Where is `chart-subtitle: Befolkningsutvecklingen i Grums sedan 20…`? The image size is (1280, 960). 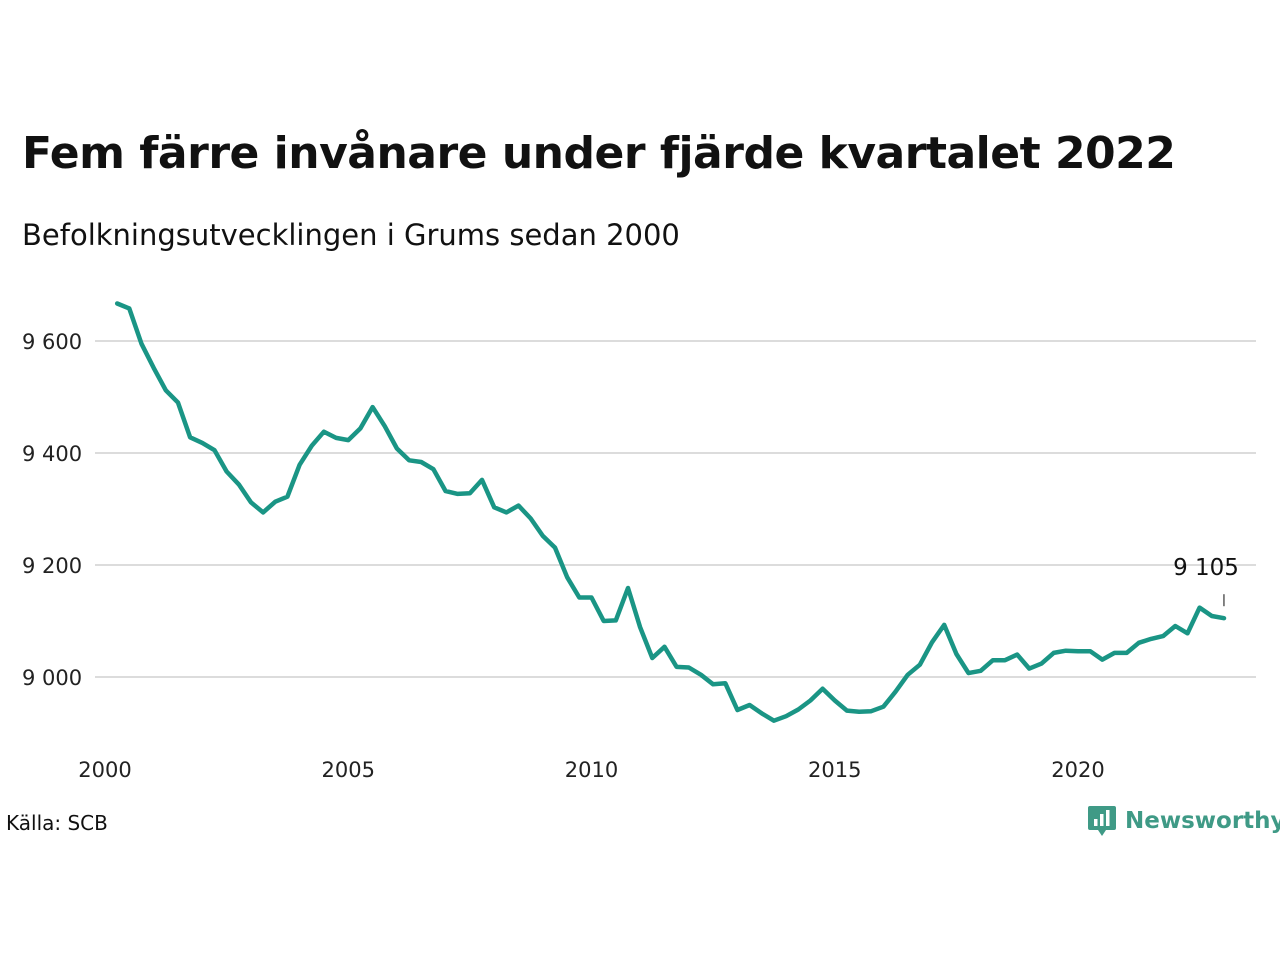 chart-subtitle: Befolkningsutvecklingen i Grums sedan 20… is located at coordinates (351, 235).